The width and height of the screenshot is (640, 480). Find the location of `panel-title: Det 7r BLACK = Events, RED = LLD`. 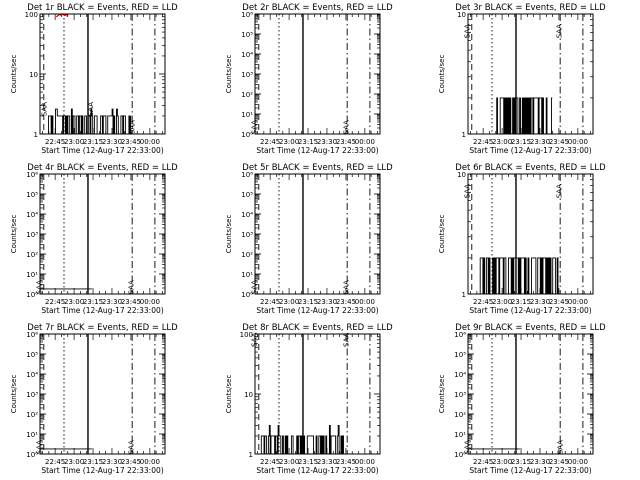

panel-title: Det 7r BLACK = Events, RED = LLD is located at coordinates (102, 328).